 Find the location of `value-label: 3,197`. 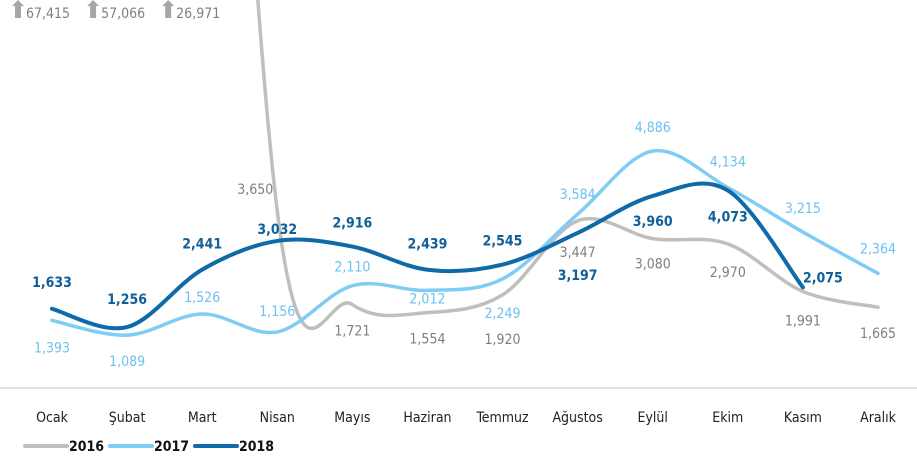

value-label: 3,197 is located at coordinates (578, 276).